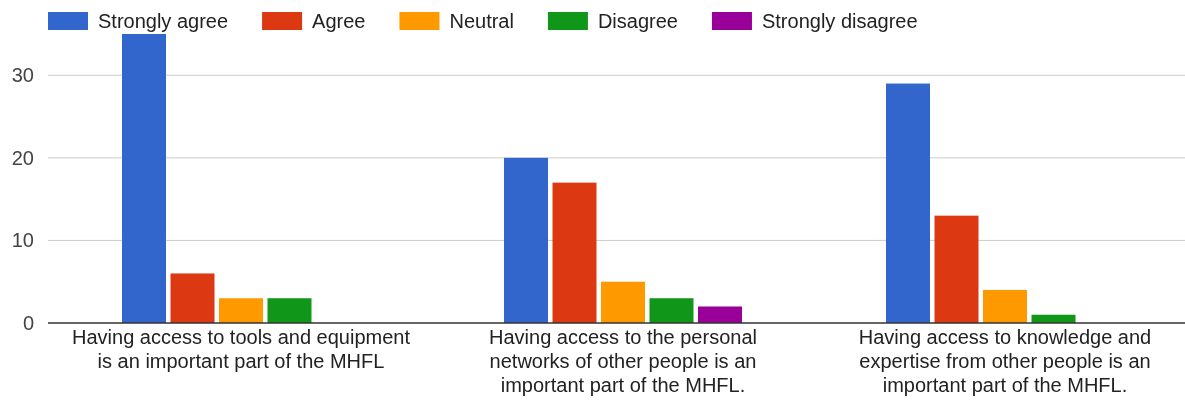 The width and height of the screenshot is (1185, 402). Describe the element at coordinates (163, 21) in the screenshot. I see `legend-label: Strongly agree` at that location.